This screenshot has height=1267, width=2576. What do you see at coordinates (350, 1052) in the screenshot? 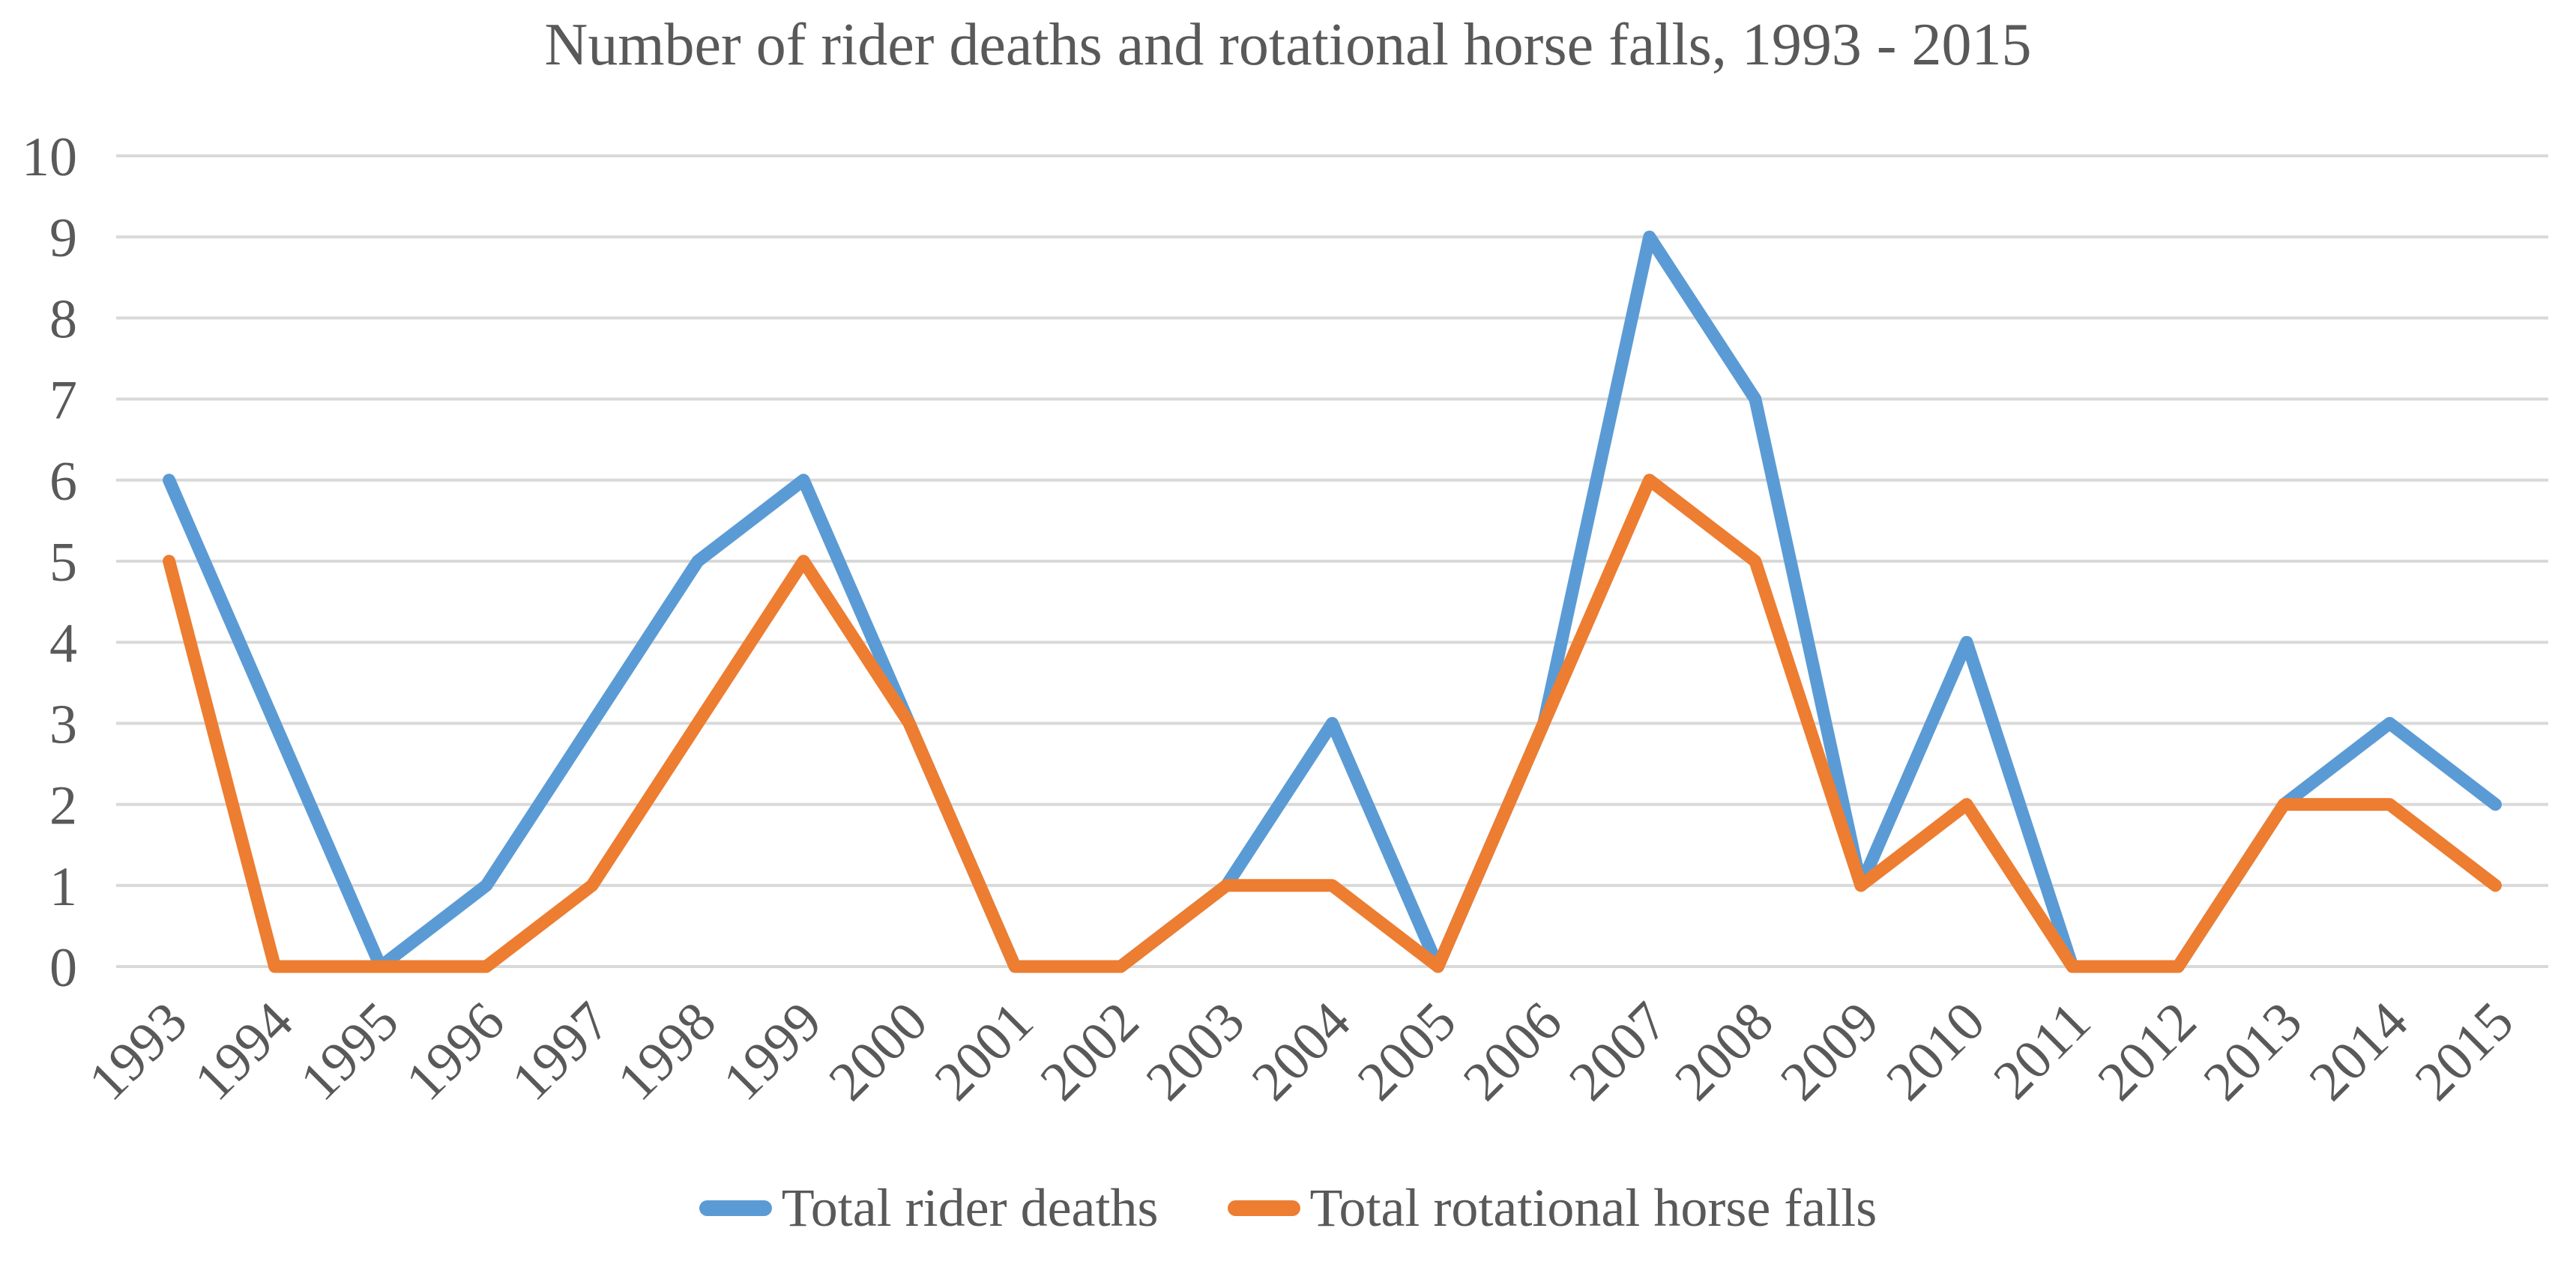
I see `x-axis-tick-label: 1995` at bounding box center [350, 1052].